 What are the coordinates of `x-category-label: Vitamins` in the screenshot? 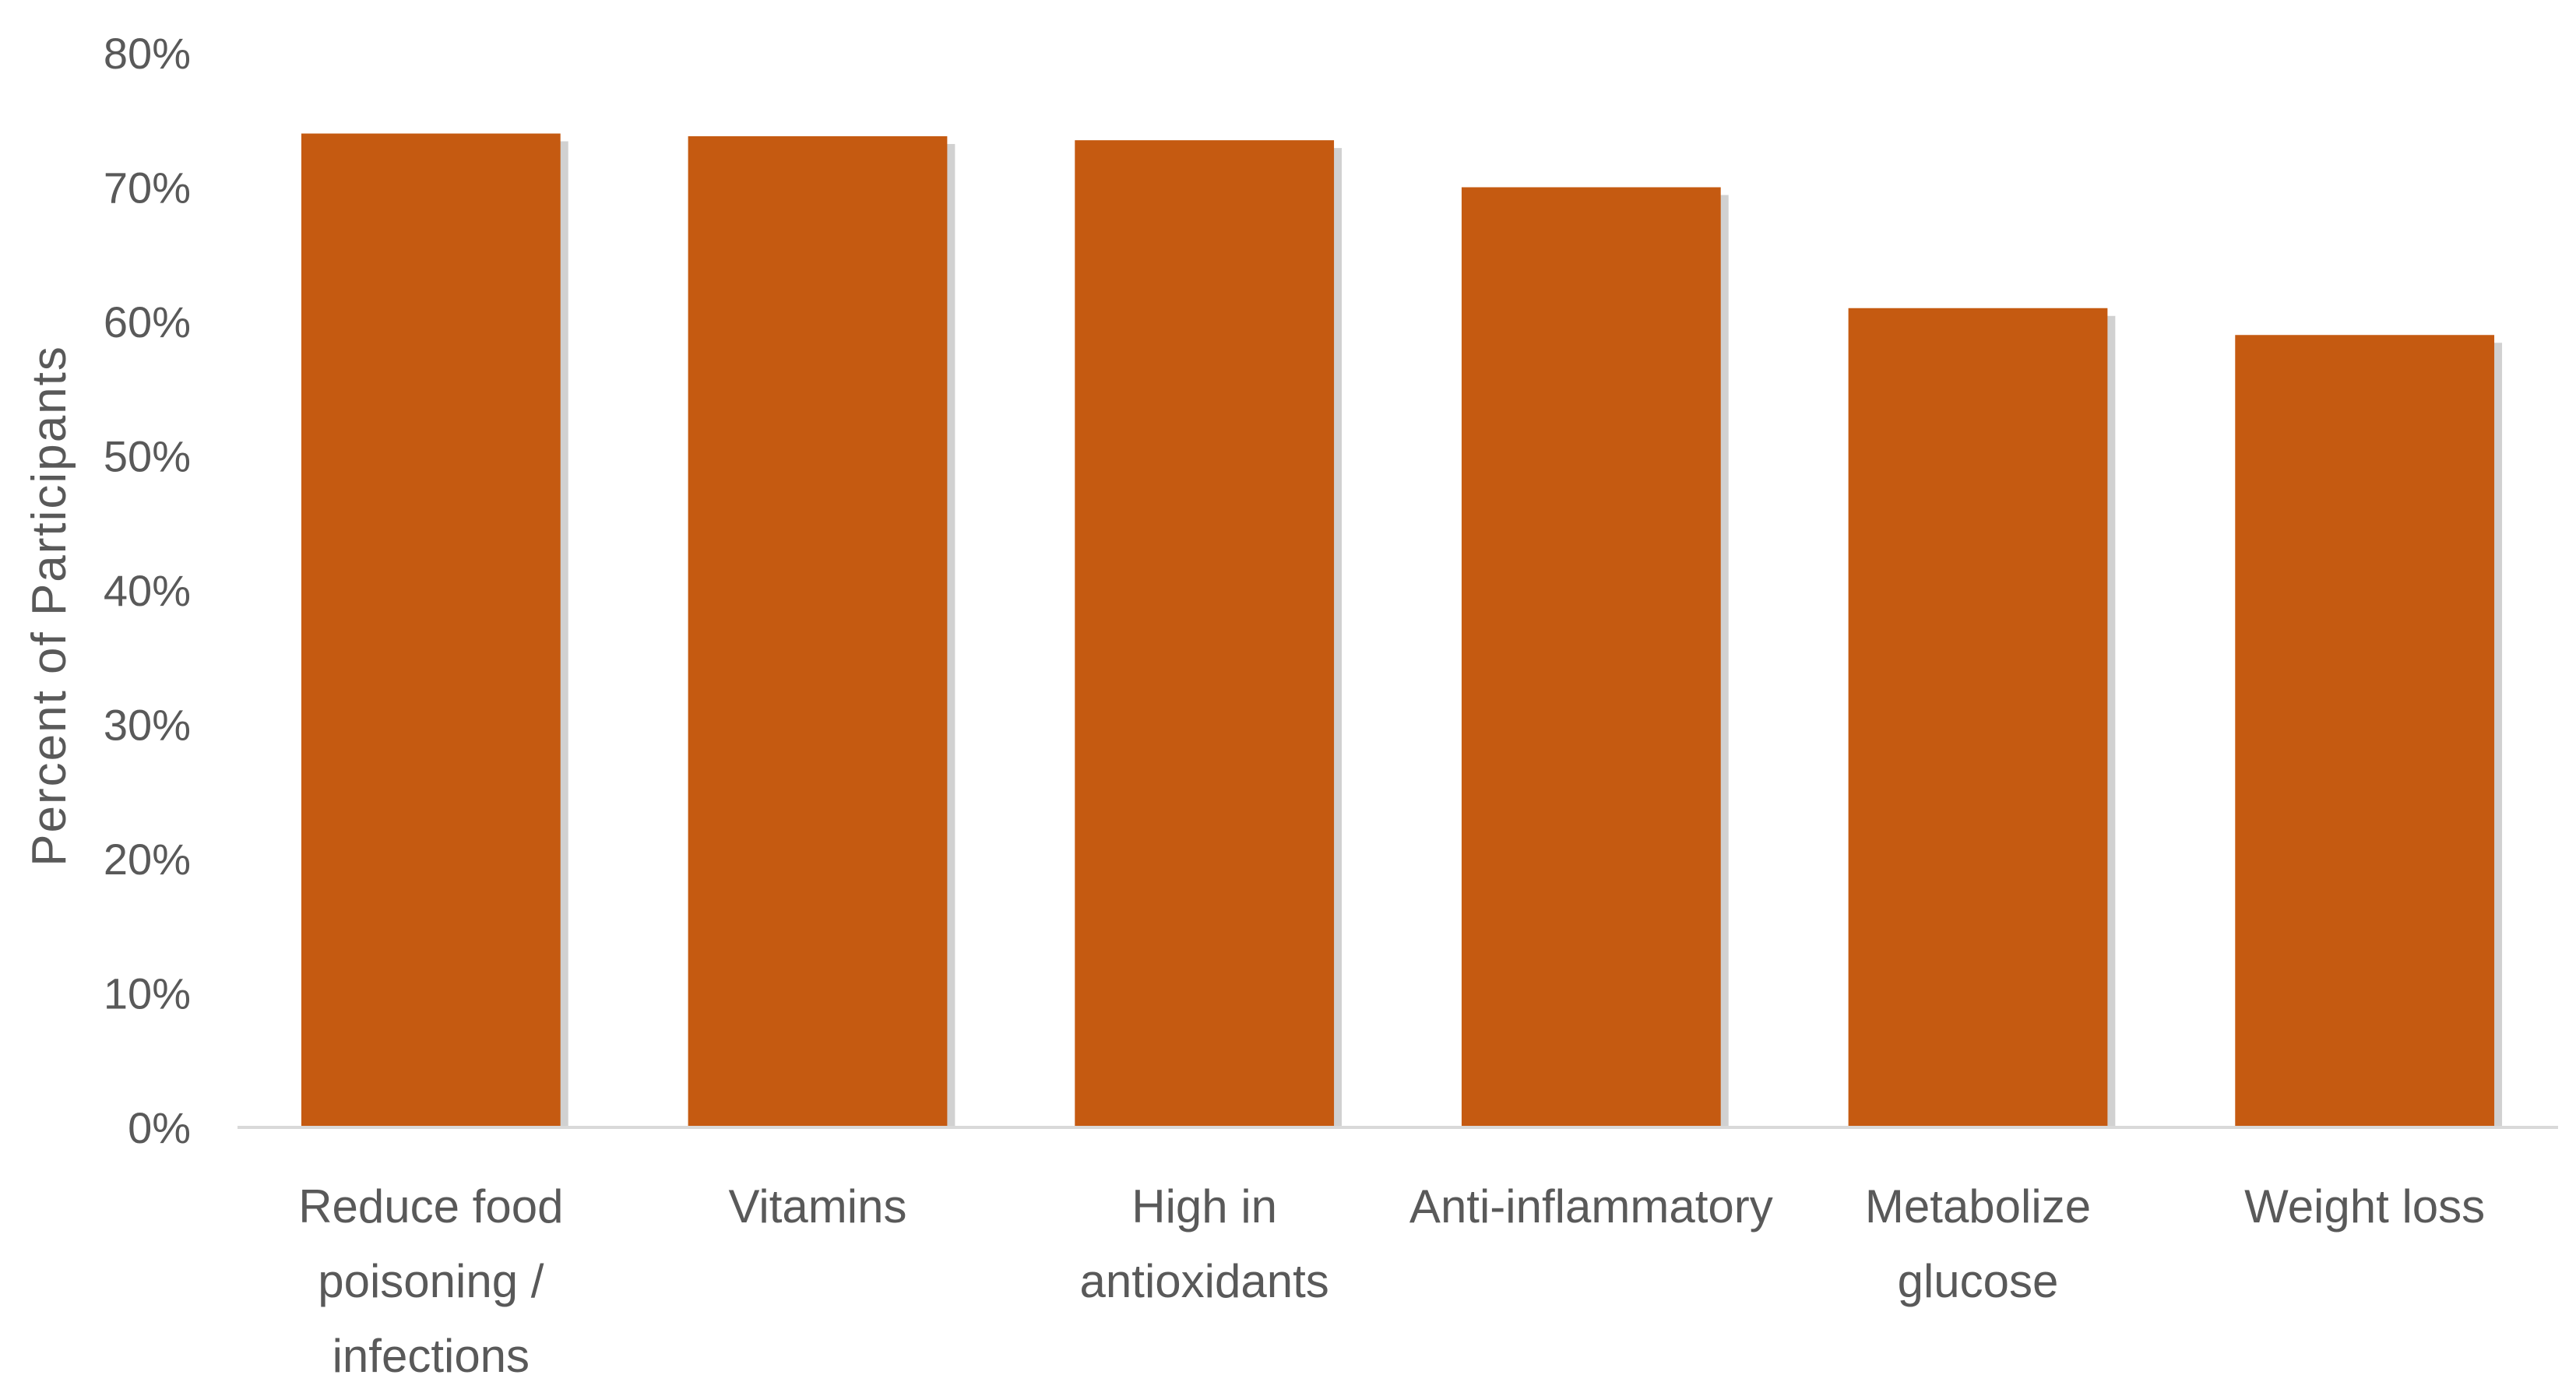 It's located at (818, 1206).